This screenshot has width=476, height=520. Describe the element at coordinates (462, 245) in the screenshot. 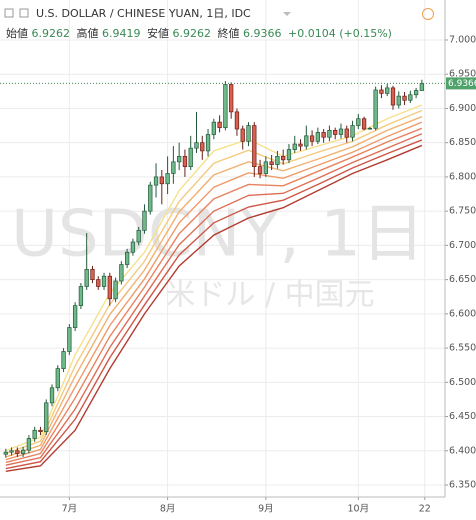

I see `y-tick-label: 6.7000` at that location.